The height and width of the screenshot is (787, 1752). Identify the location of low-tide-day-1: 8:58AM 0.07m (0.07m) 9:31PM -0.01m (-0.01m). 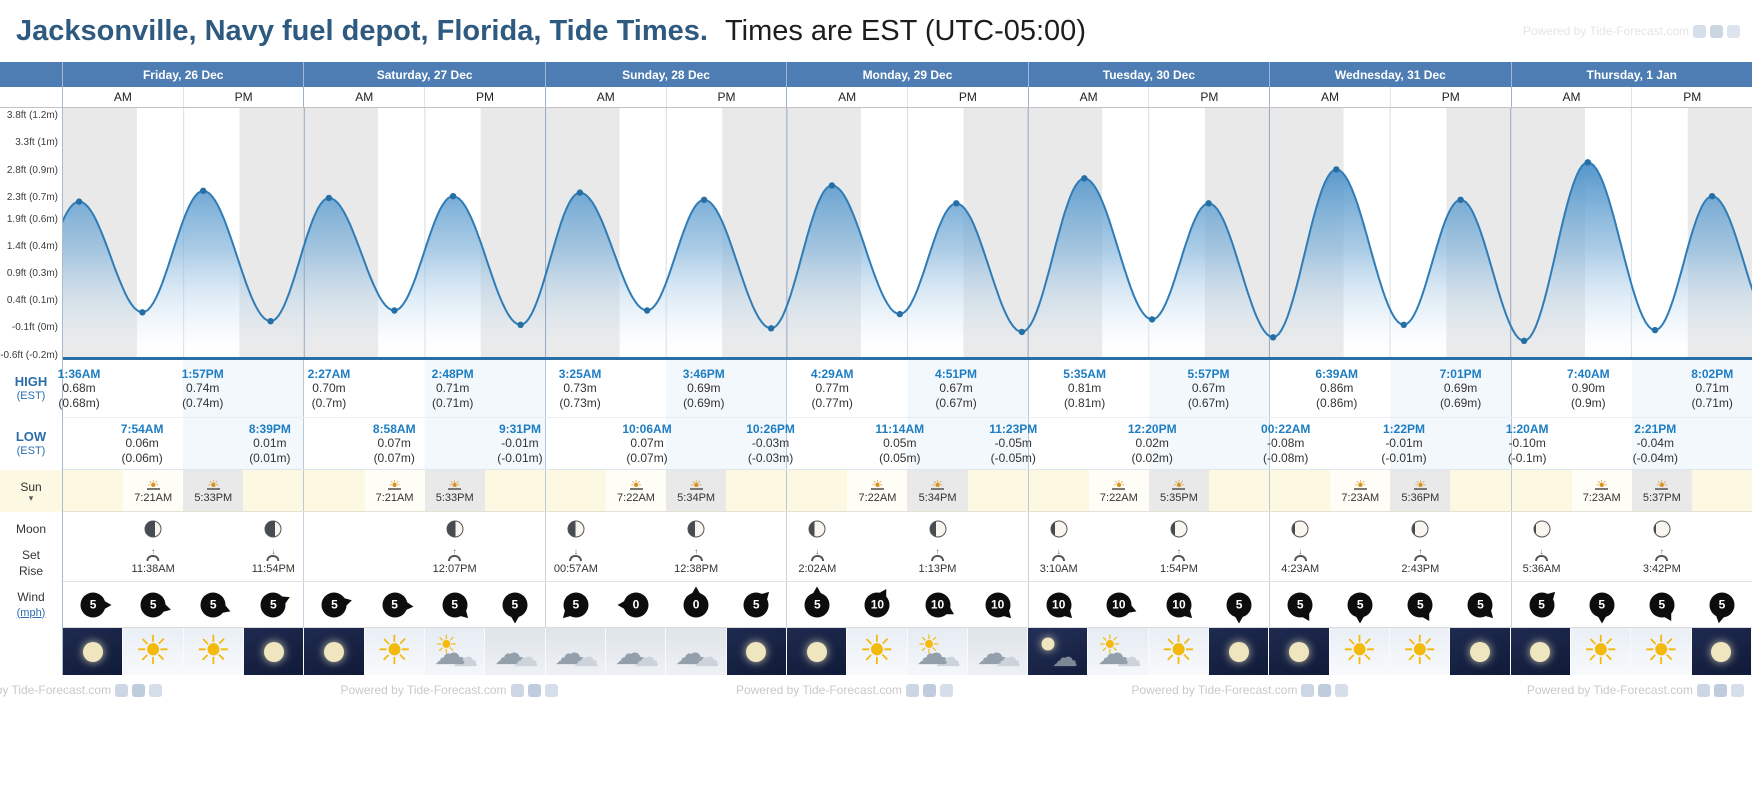
(425, 443).